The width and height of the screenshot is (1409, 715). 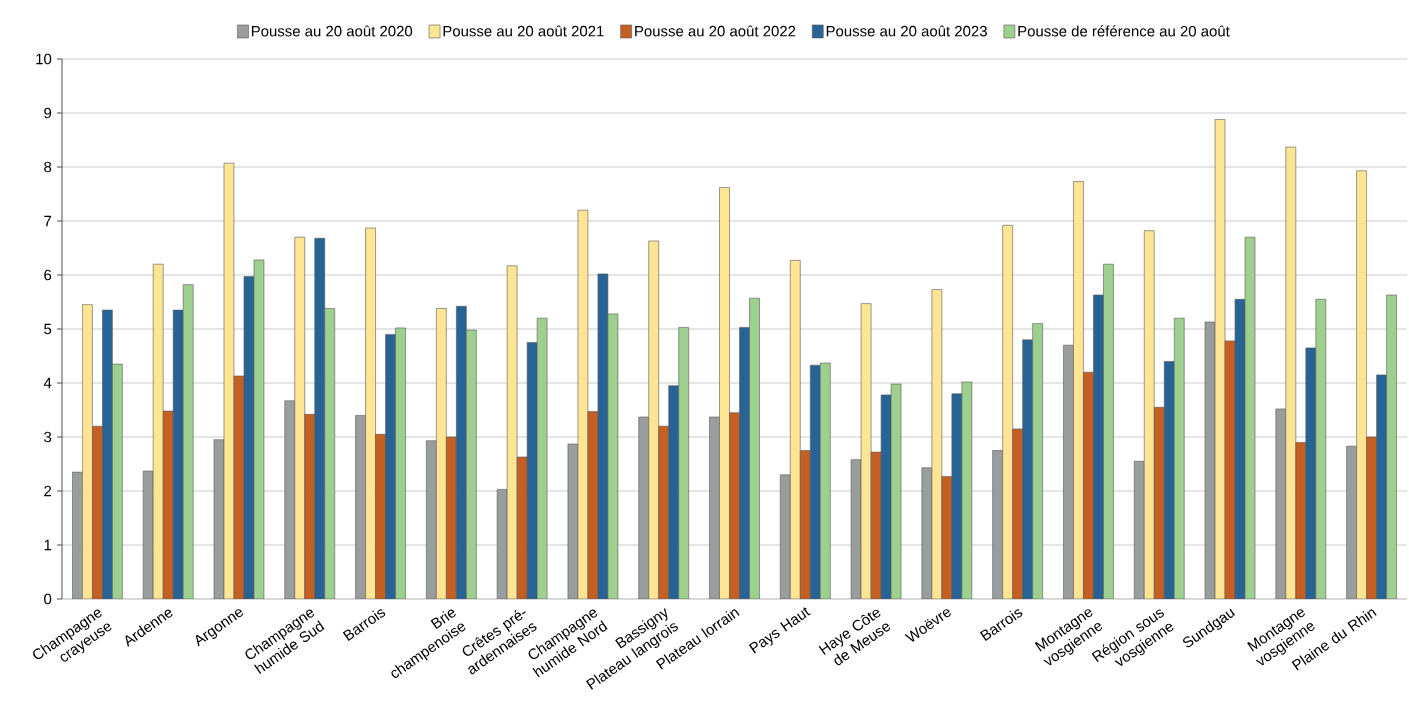 What do you see at coordinates (48, 437) in the screenshot?
I see `y-tick-label: 3` at bounding box center [48, 437].